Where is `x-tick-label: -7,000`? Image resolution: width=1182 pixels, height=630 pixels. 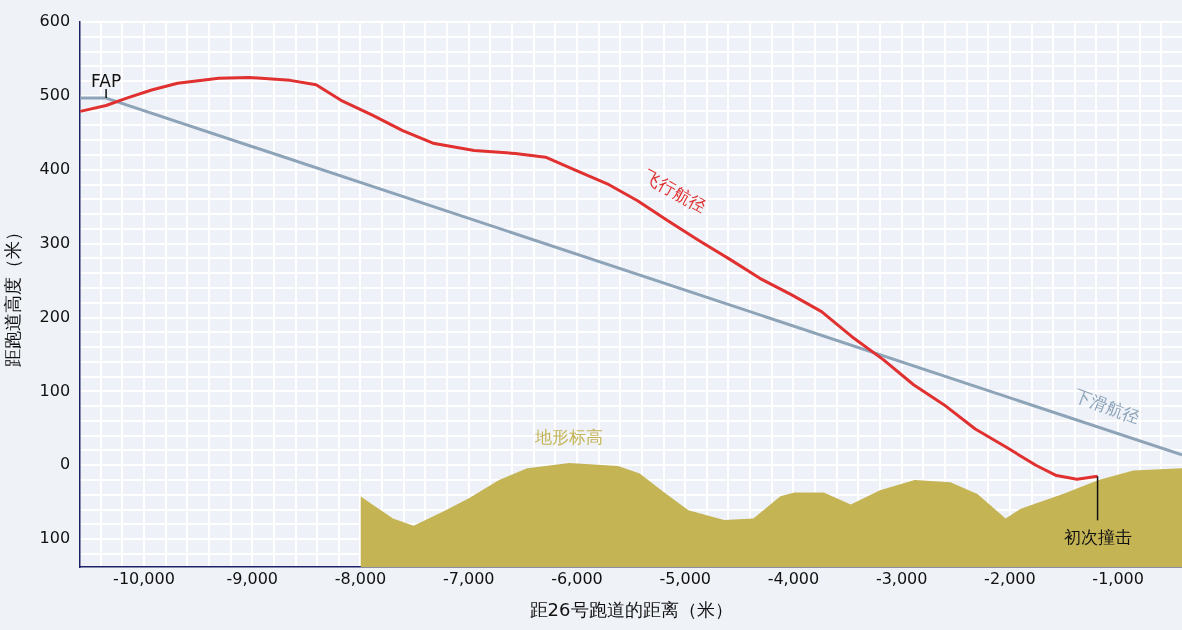 x-tick-label: -7,000 is located at coordinates (468, 578).